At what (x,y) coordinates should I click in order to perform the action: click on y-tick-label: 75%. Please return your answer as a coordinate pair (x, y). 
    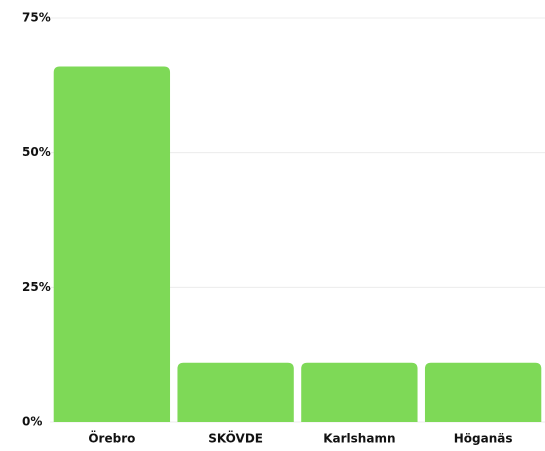
    Looking at the image, I should click on (36, 18).